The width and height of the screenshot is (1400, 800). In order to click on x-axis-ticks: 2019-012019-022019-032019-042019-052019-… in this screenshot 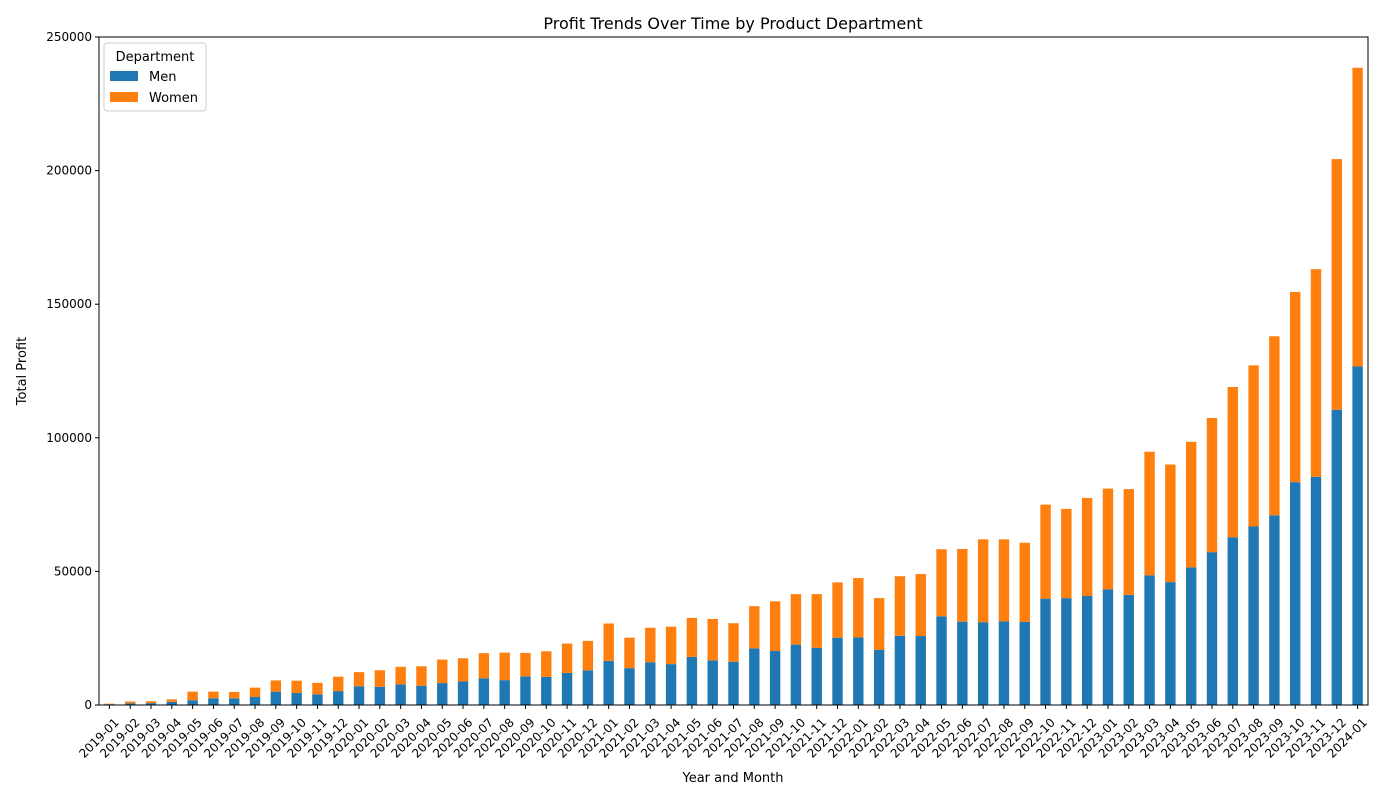, I will do `click(723, 733)`.